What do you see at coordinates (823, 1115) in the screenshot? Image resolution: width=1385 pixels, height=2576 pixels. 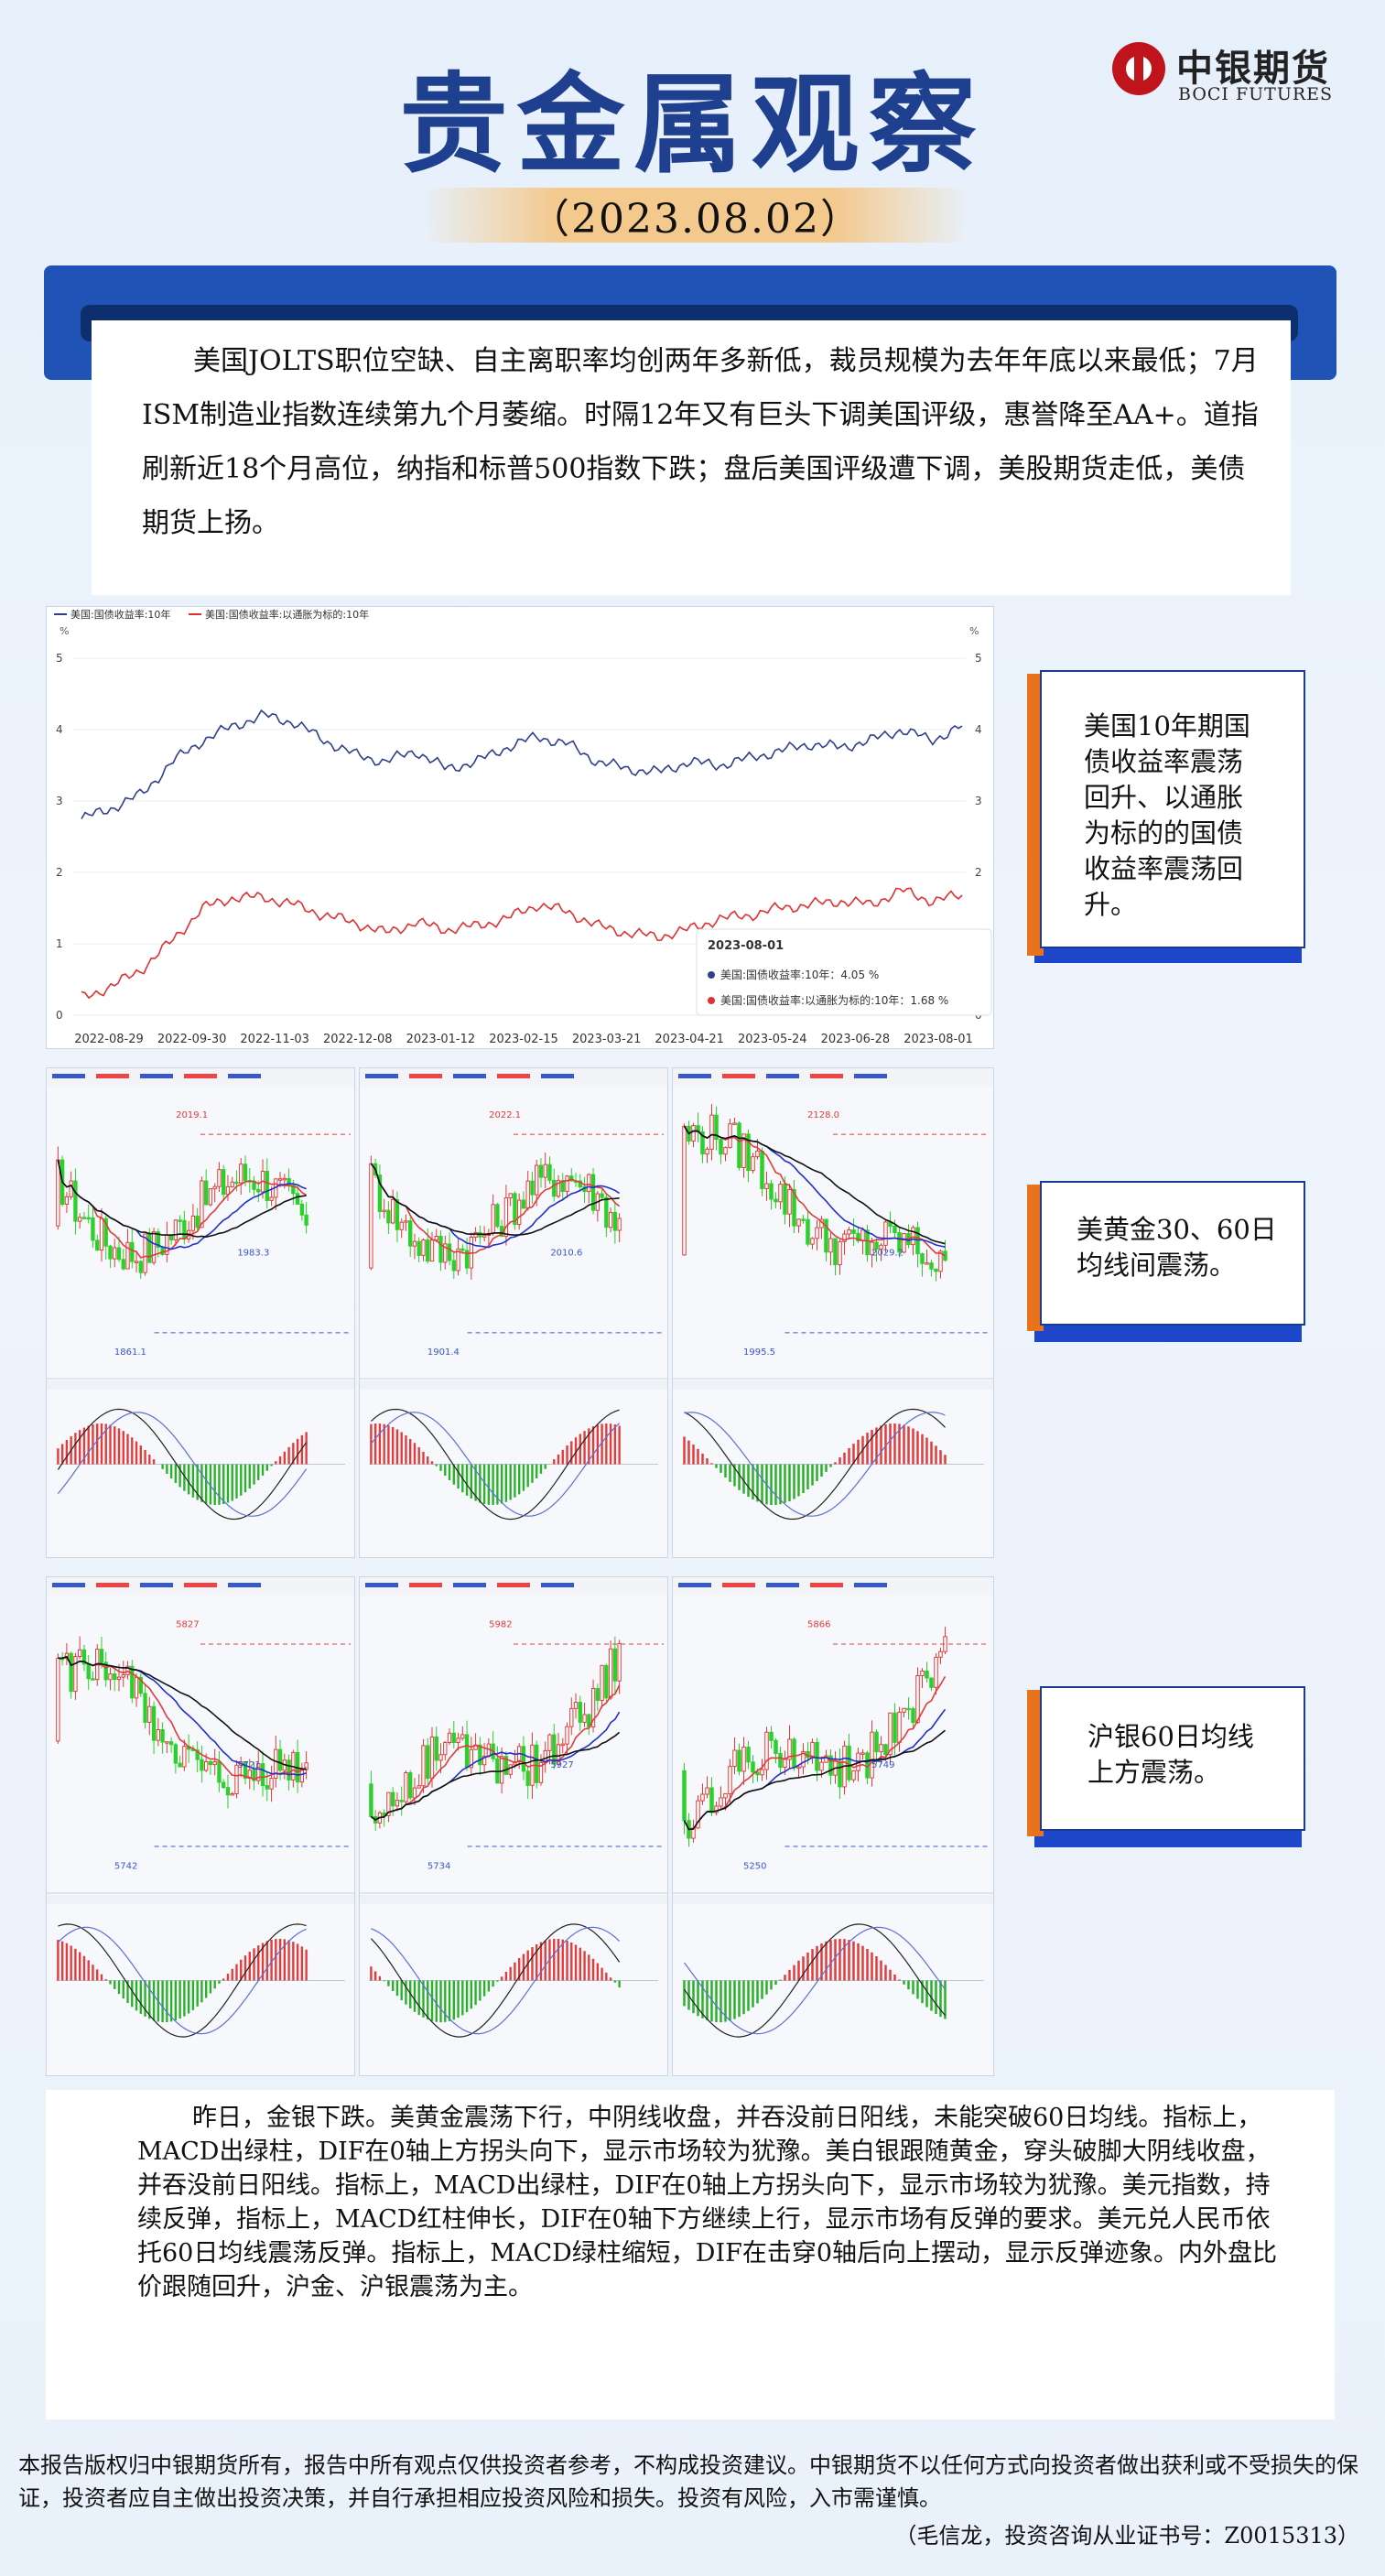 I see `peak-label: 2128.0` at bounding box center [823, 1115].